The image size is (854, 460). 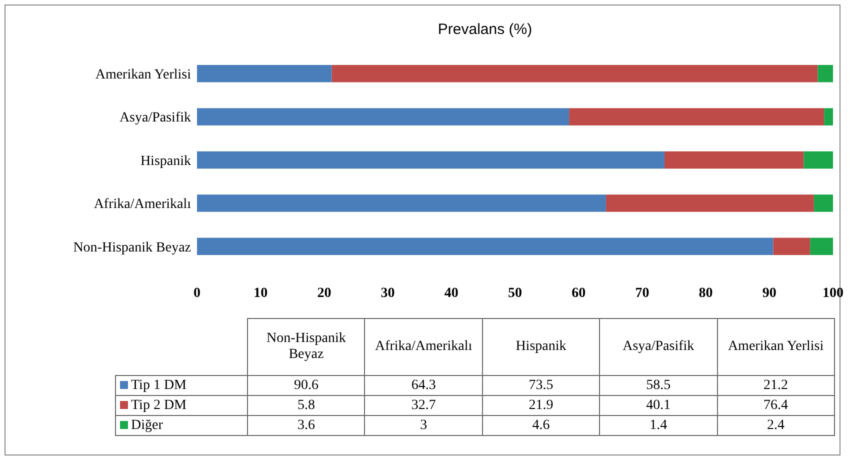 I want to click on legend-label: Diğer, so click(x=182, y=426).